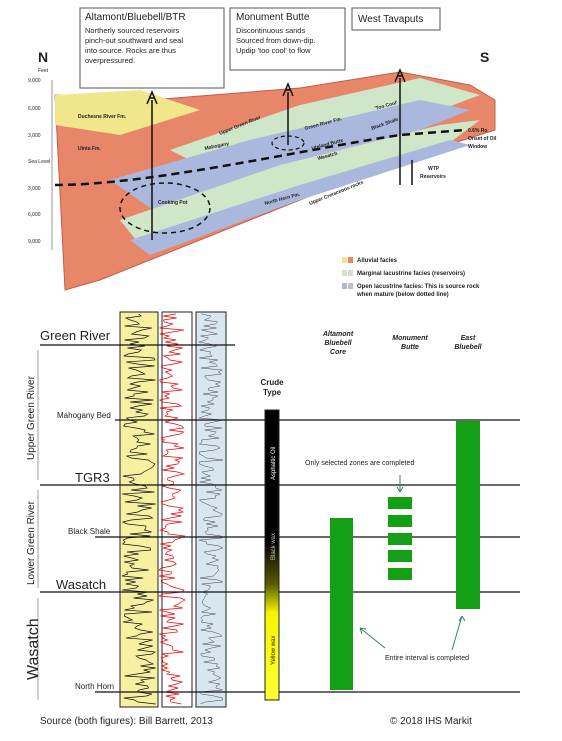  I want to click on crude-label: Black wax, so click(274, 546).